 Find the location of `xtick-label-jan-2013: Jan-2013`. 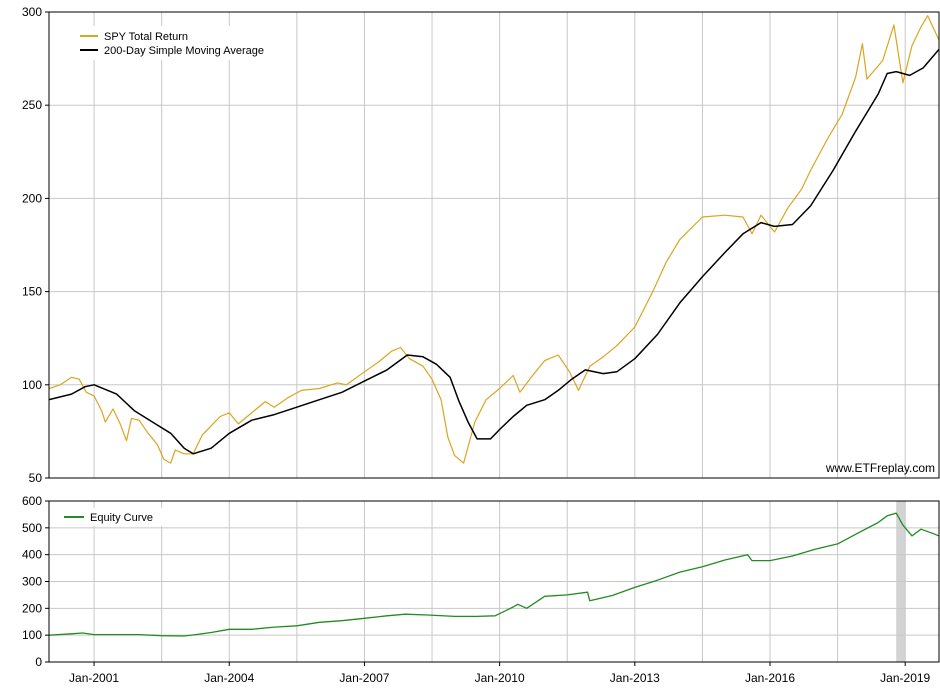

xtick-label-jan-2013: Jan-2013 is located at coordinates (635, 678).